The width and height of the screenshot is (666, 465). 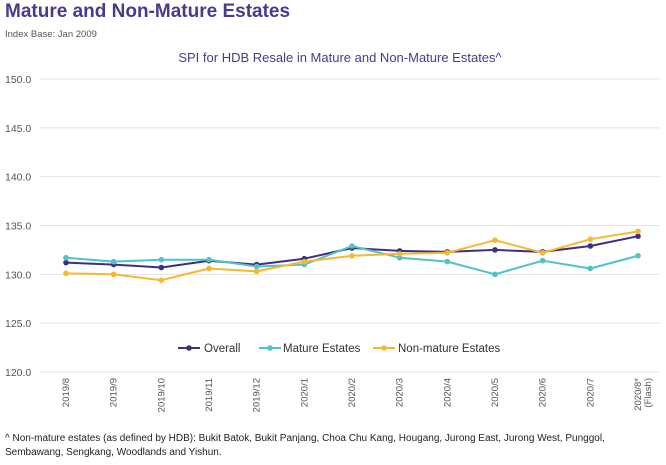 I want to click on y-tick-label: 140.0, so click(x=18, y=178).